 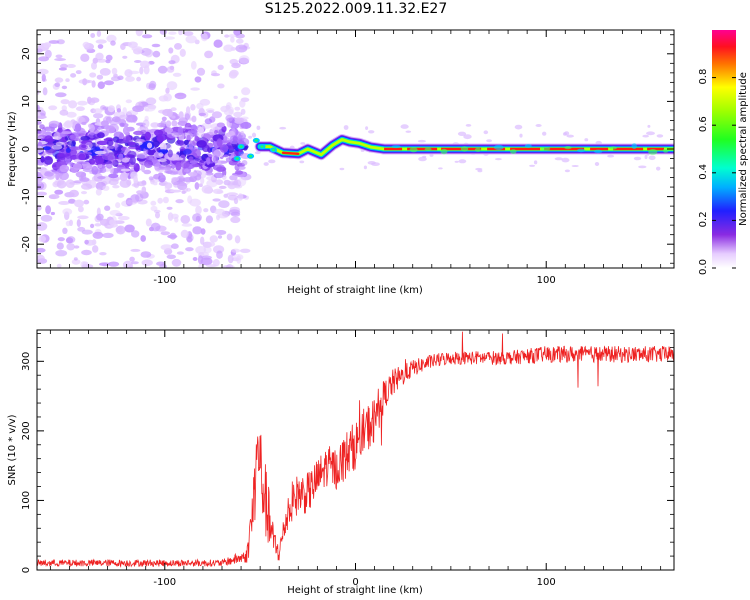 What do you see at coordinates (290, 153) in the screenshot?
I see `spectrogram-ridge-core` at bounding box center [290, 153].